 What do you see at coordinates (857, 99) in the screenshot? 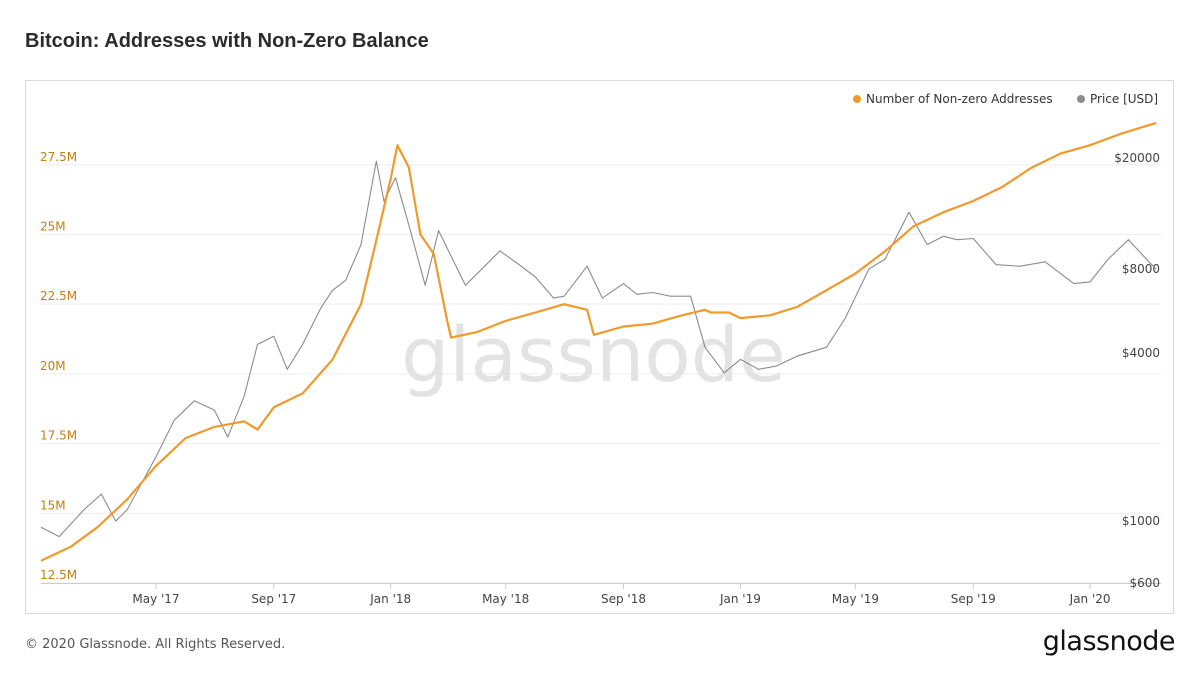
I see `legend-marker-addresses` at bounding box center [857, 99].